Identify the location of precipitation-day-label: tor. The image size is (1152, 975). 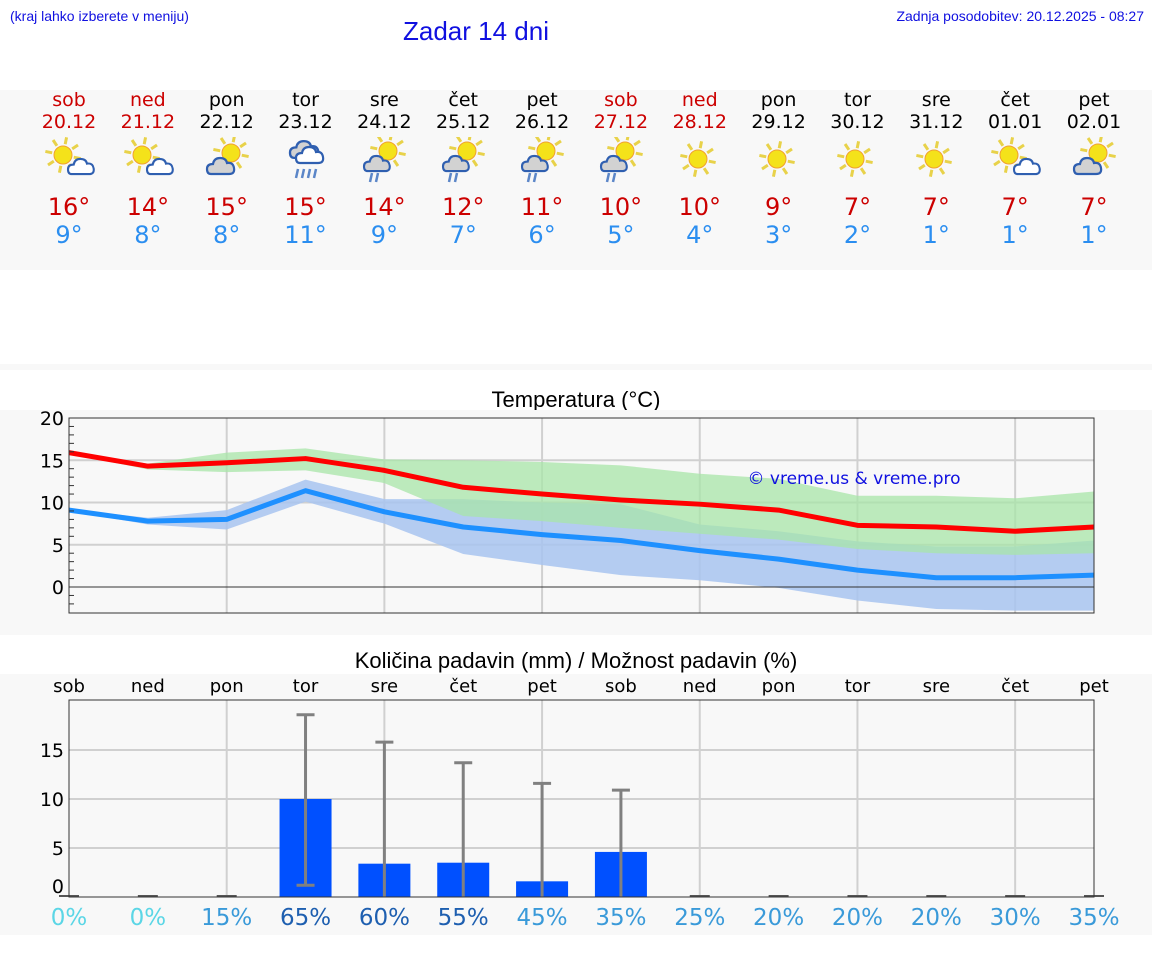
(857, 686).